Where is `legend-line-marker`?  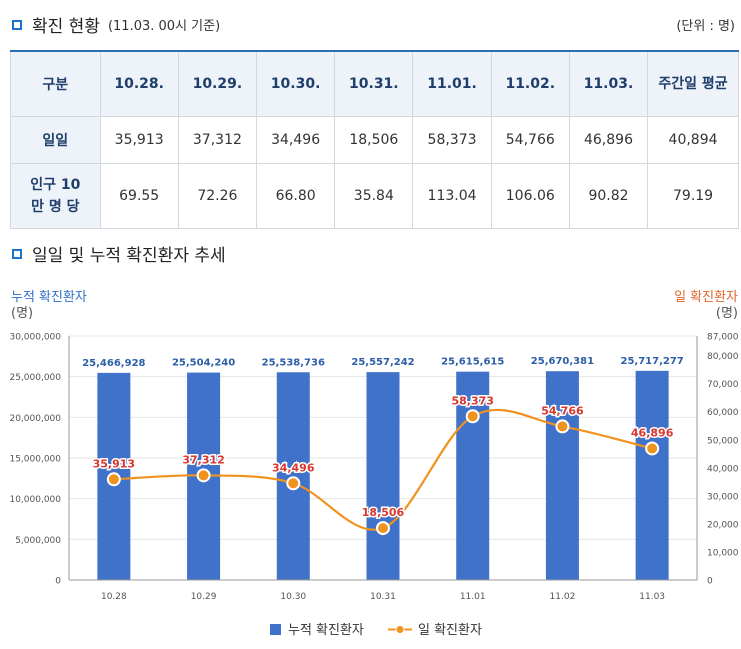 legend-line-marker is located at coordinates (400, 629).